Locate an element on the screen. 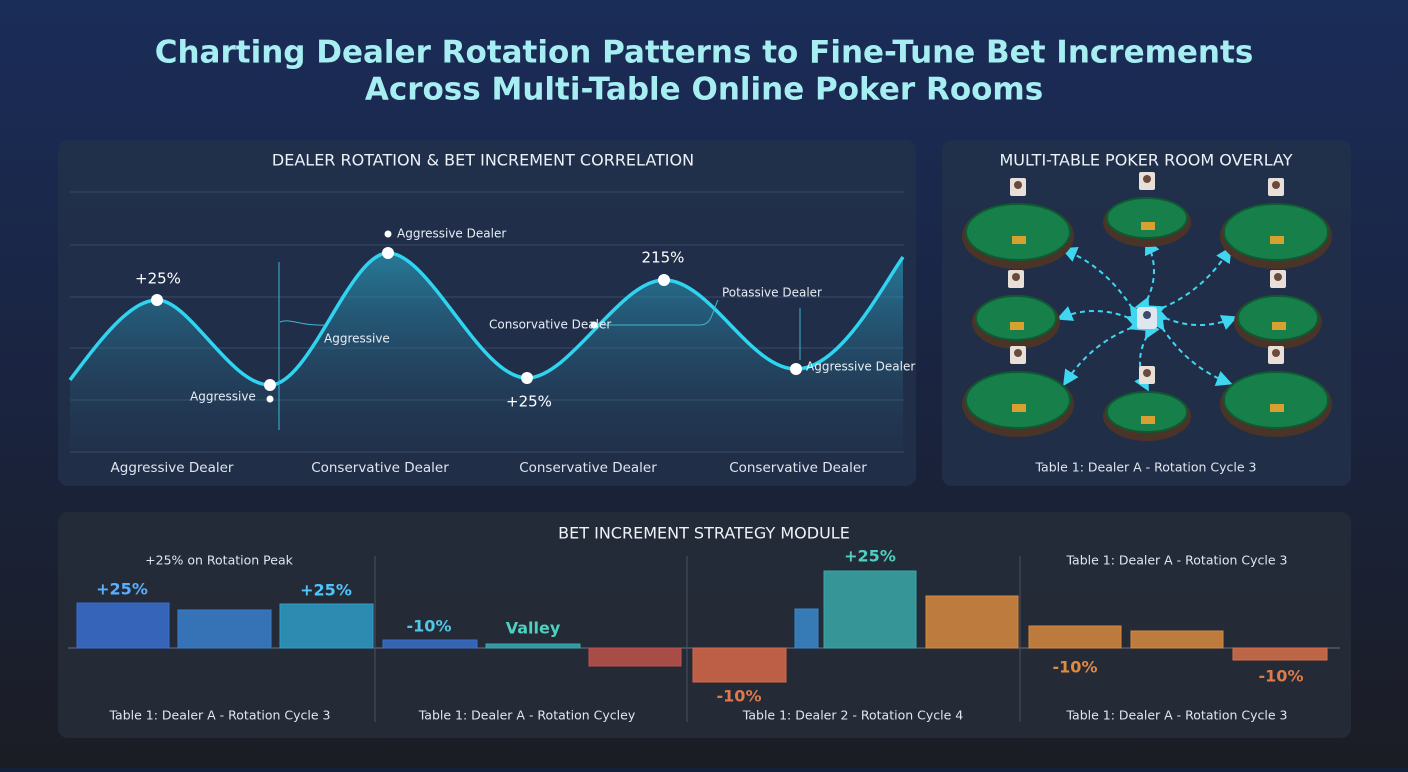  dividers is located at coordinates (697, 639).